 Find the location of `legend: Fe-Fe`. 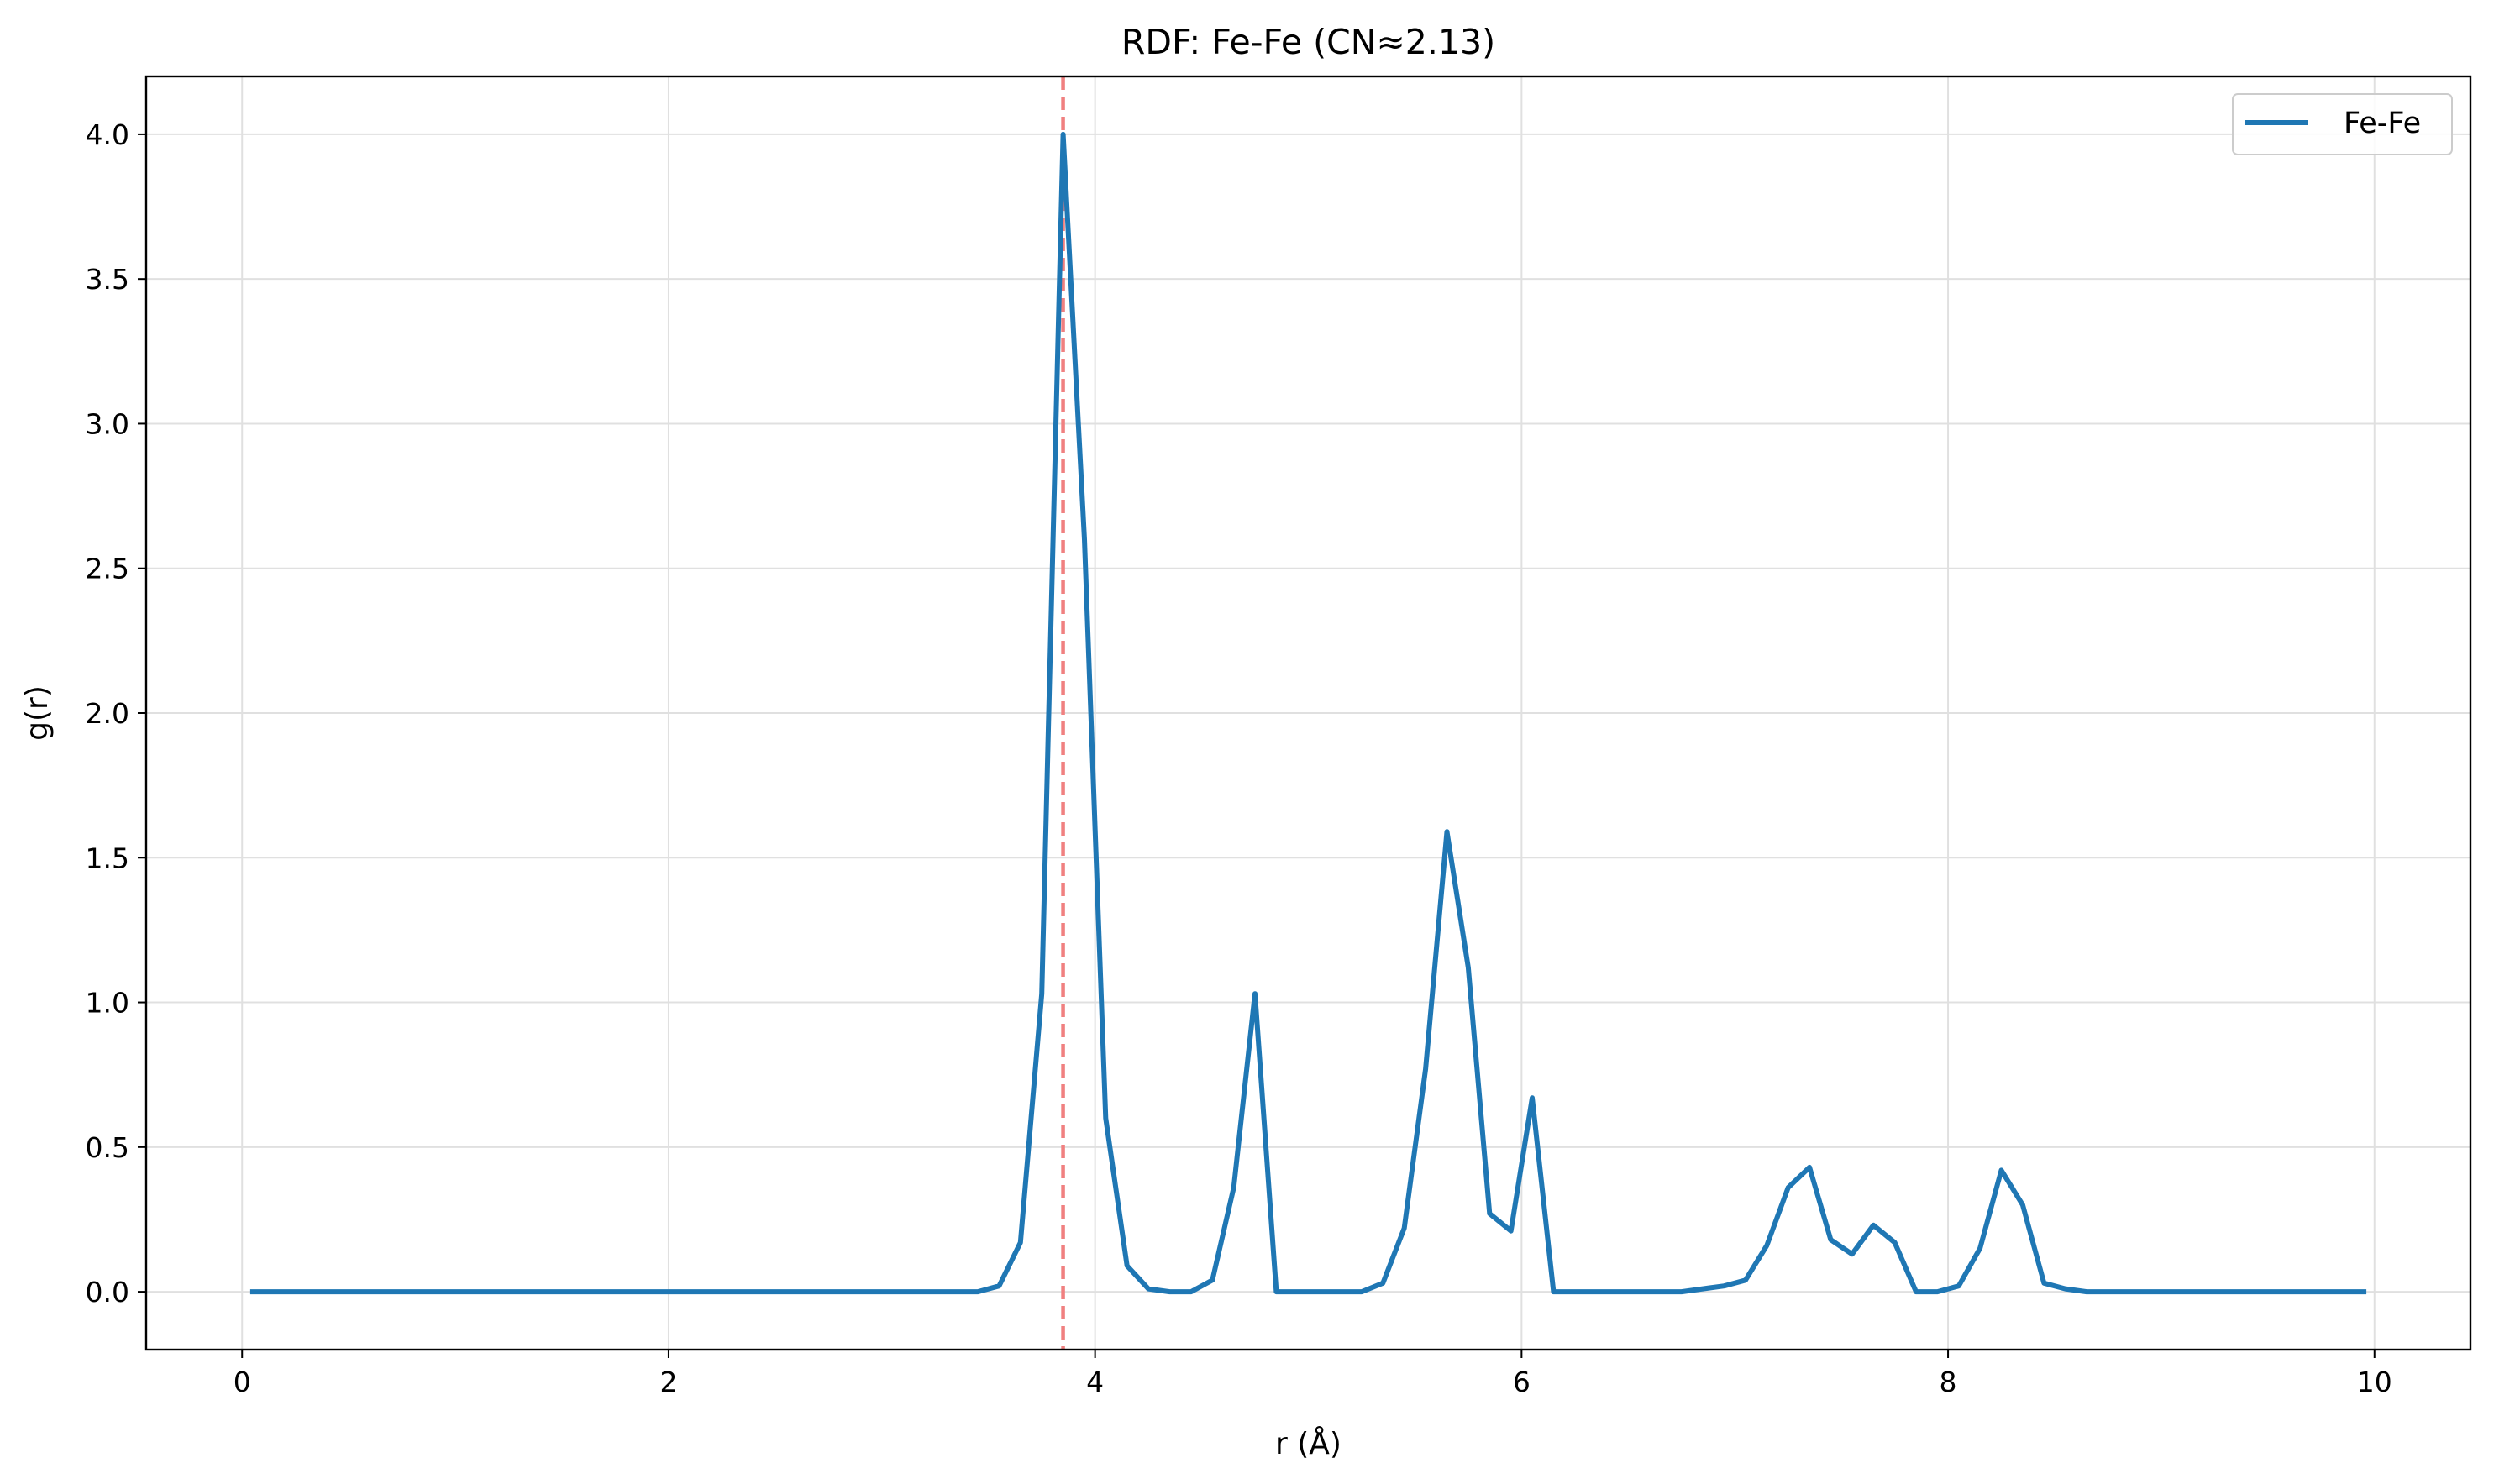

legend: Fe-Fe is located at coordinates (2342, 124).